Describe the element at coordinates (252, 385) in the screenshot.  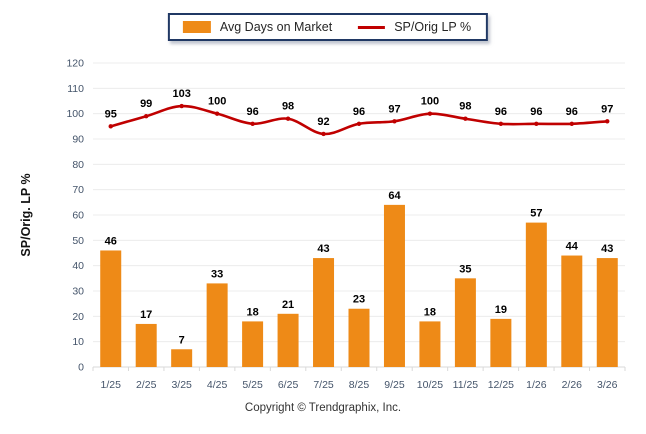
I see `x-tick-label: 5/25` at that location.